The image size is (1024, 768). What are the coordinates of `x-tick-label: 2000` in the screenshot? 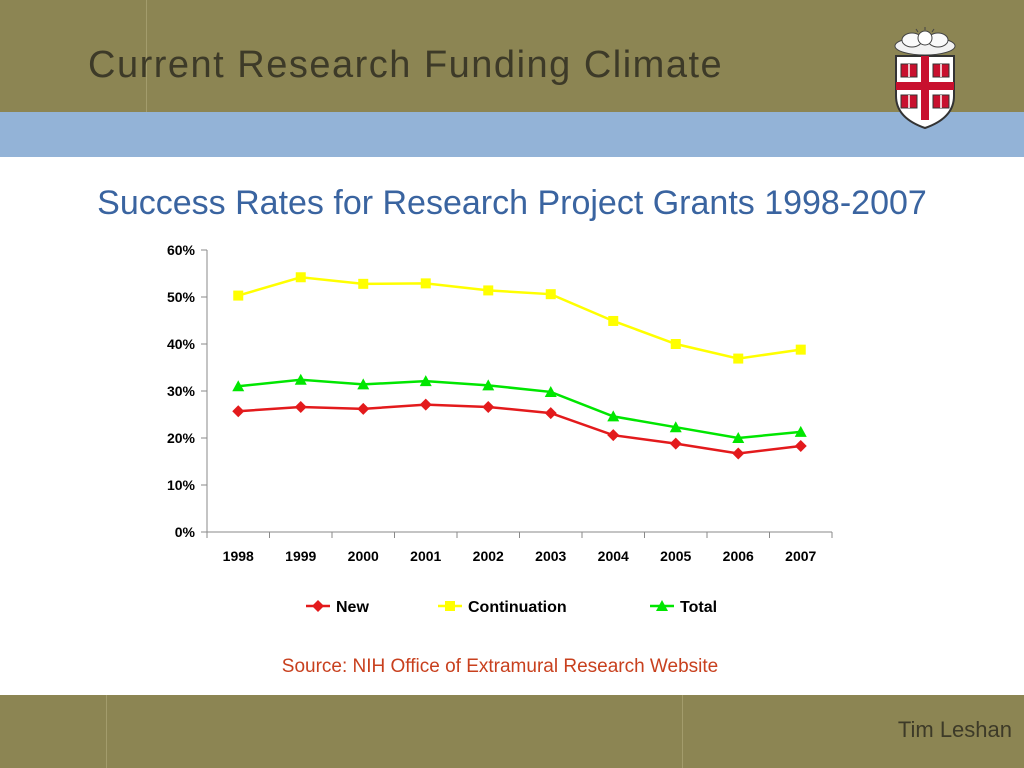 It's located at (363, 556).